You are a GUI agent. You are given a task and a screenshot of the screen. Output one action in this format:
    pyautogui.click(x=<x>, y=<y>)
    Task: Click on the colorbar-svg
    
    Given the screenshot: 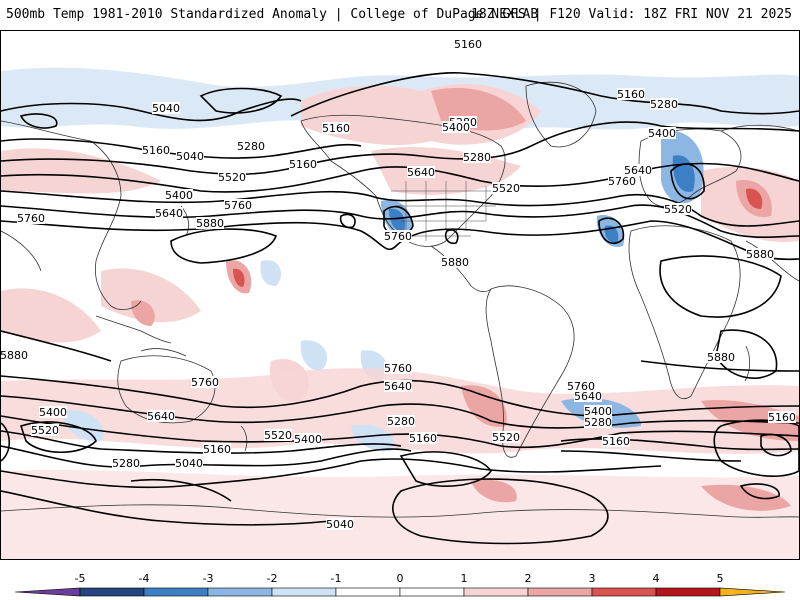 What is the action you would take?
    pyautogui.click(x=400, y=592)
    